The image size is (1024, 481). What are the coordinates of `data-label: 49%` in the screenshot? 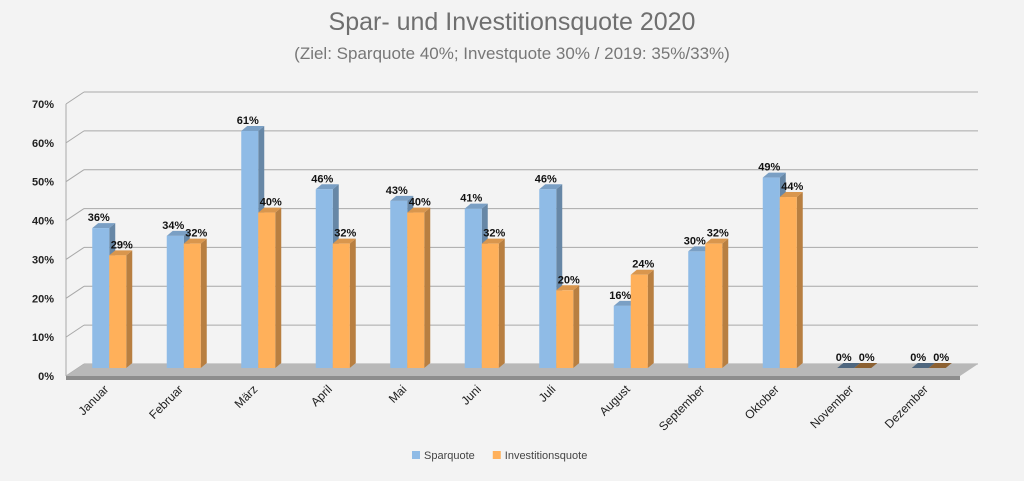 It's located at (769, 168).